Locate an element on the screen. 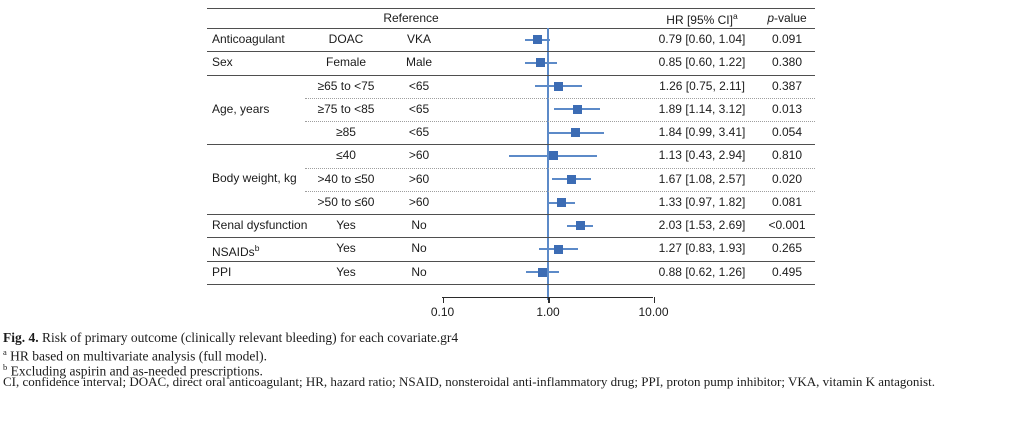 The width and height of the screenshot is (1024, 423). p-header-italic: p is located at coordinates (770, 18).